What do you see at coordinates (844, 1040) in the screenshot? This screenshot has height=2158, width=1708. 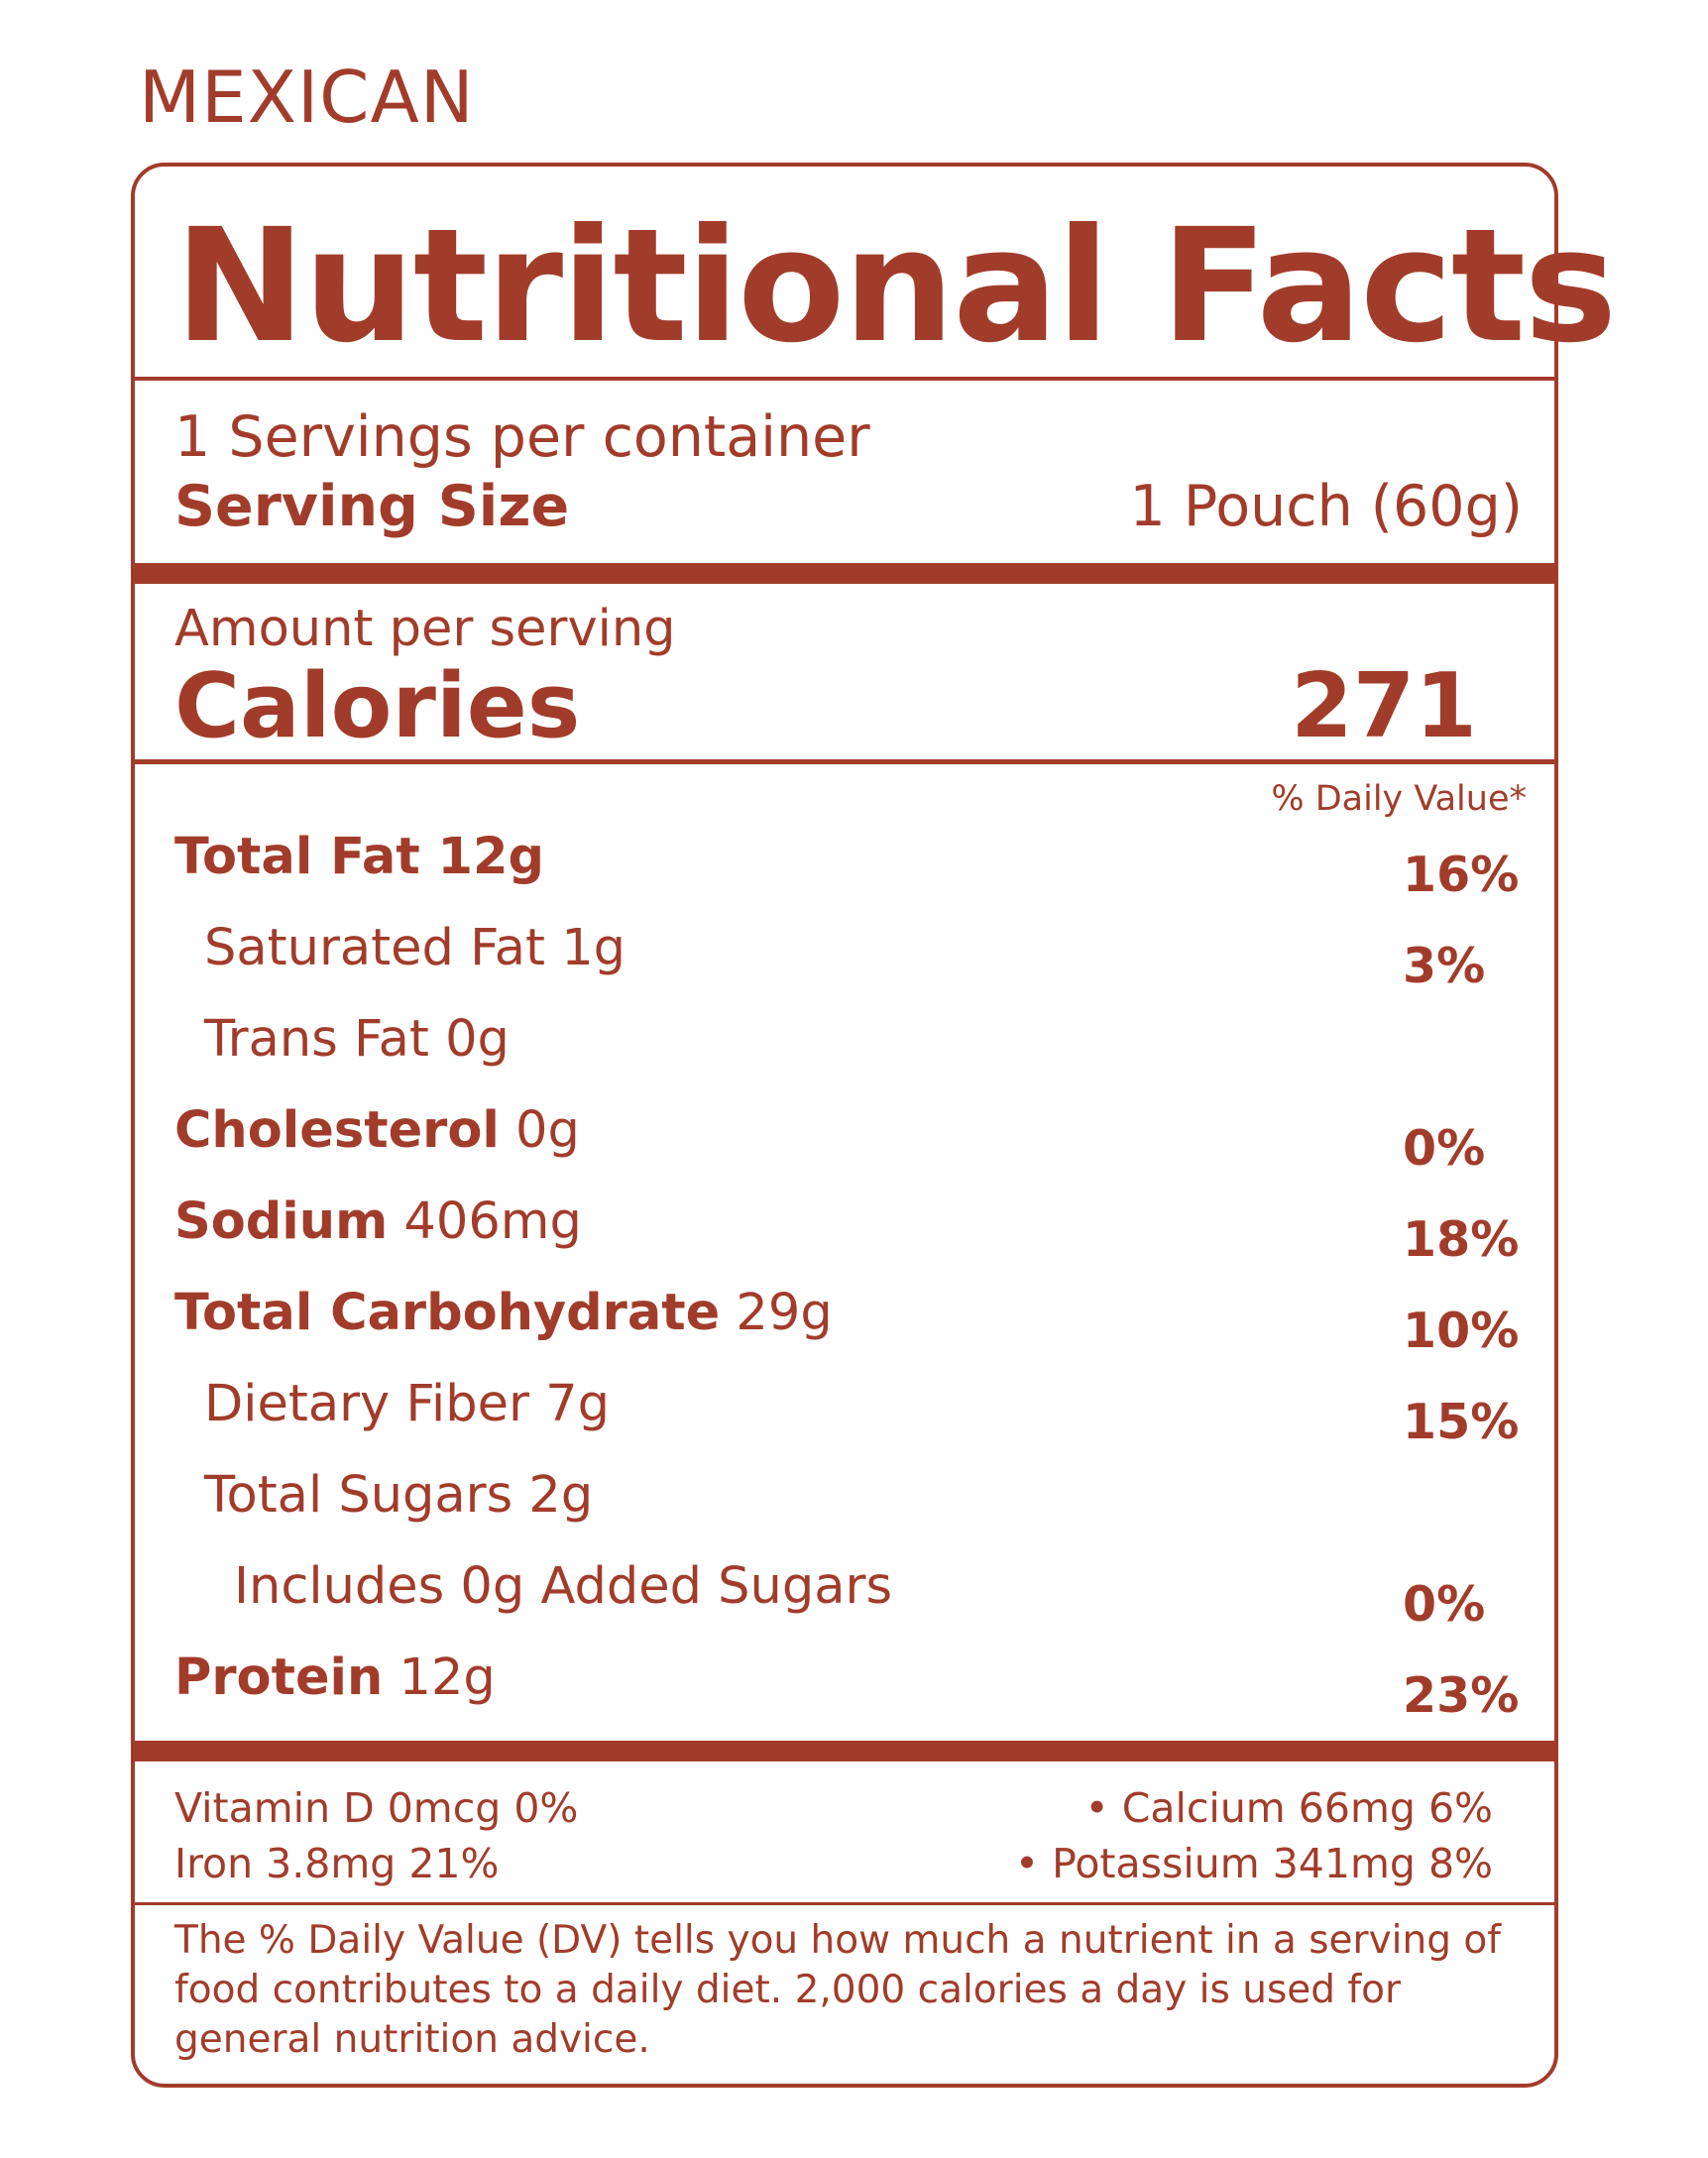 I see `nutrient-row-trans-fat: Trans Fat 0g` at bounding box center [844, 1040].